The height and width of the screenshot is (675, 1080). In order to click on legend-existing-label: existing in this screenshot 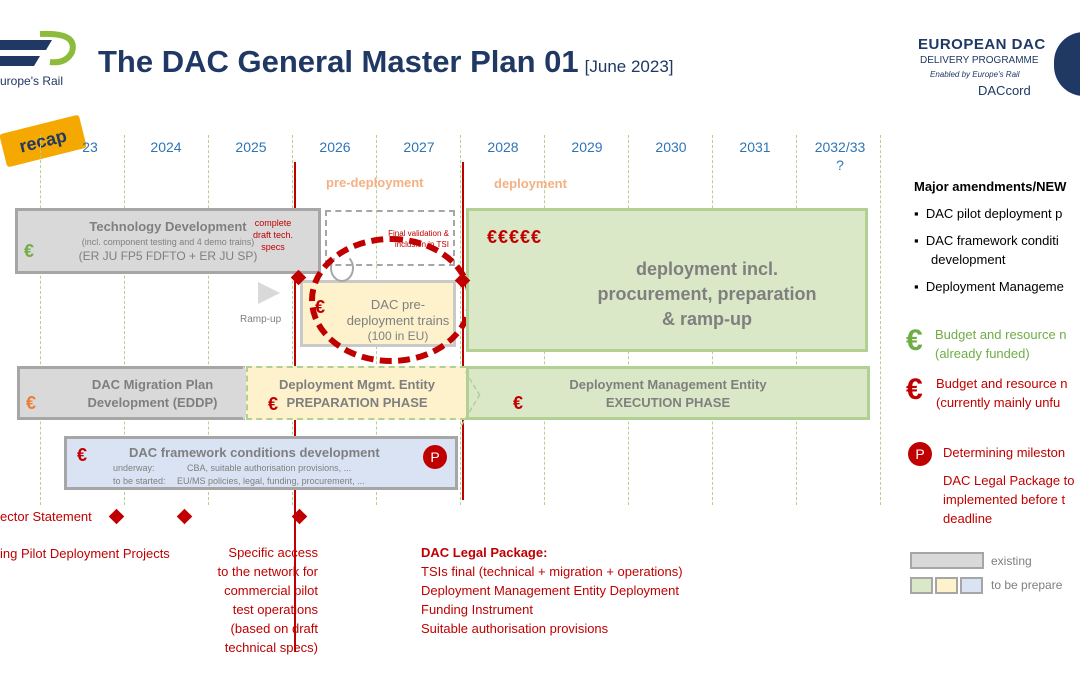, I will do `click(1011, 561)`.